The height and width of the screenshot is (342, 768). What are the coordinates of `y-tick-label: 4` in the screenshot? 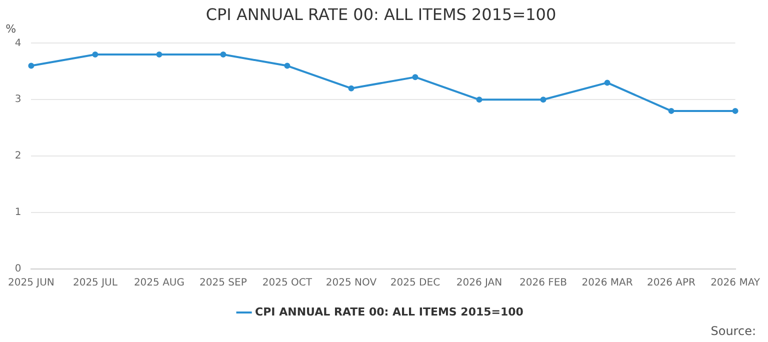 It's located at (18, 43).